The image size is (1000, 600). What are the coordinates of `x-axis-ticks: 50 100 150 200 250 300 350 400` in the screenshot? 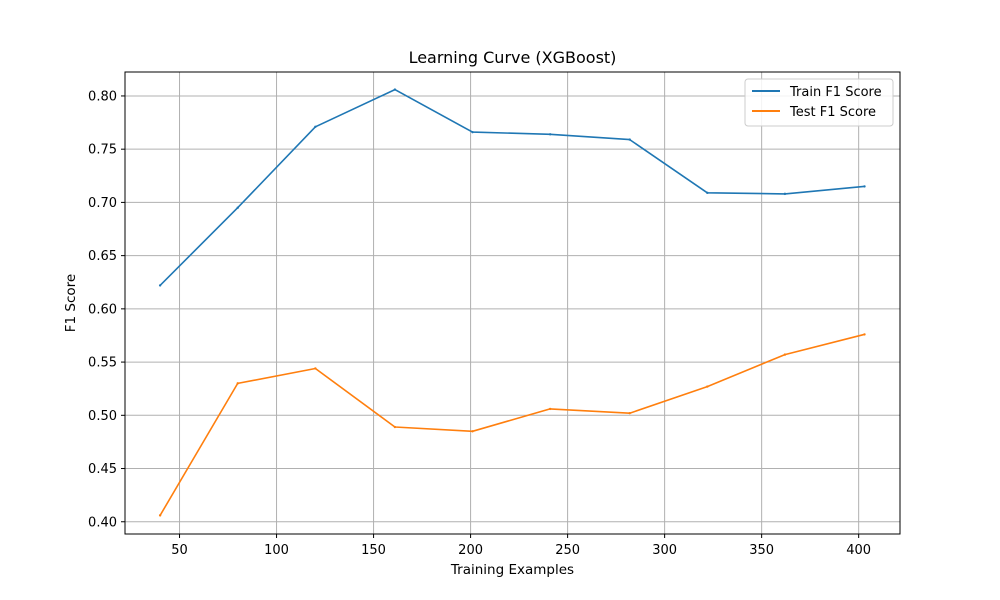 It's located at (521, 546).